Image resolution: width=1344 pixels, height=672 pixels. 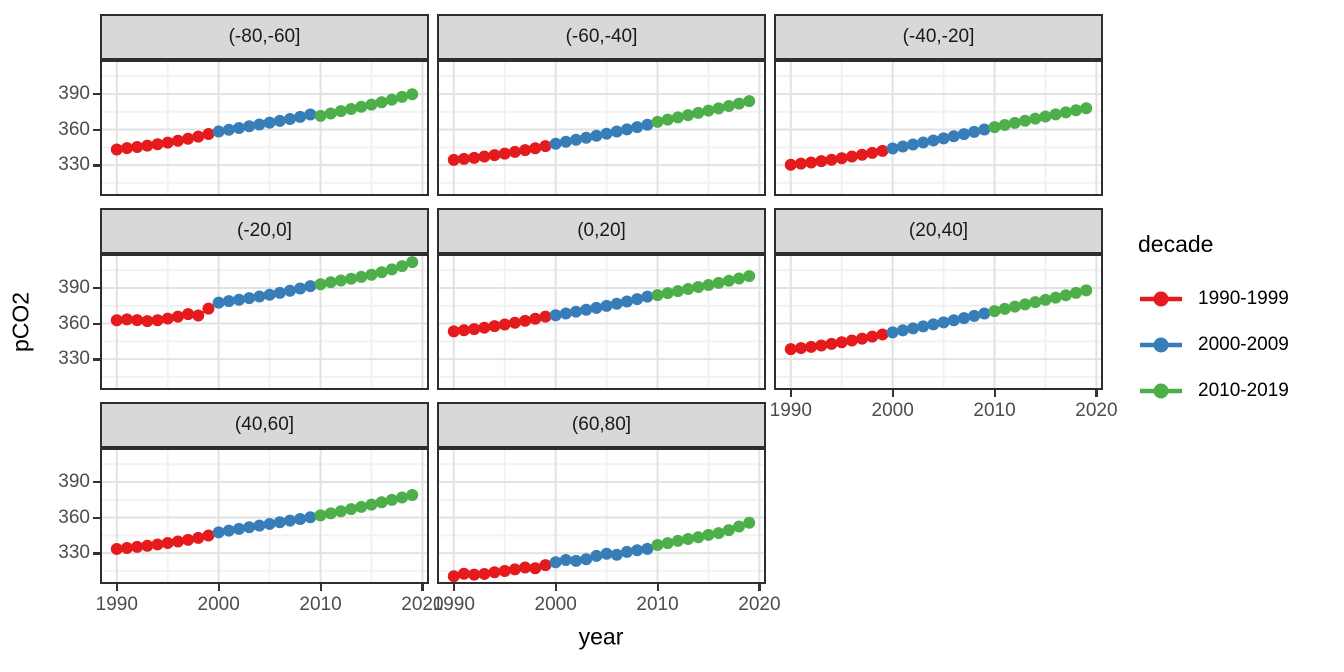 I want to click on x-tick-label: 2000, so click(x=892, y=410).